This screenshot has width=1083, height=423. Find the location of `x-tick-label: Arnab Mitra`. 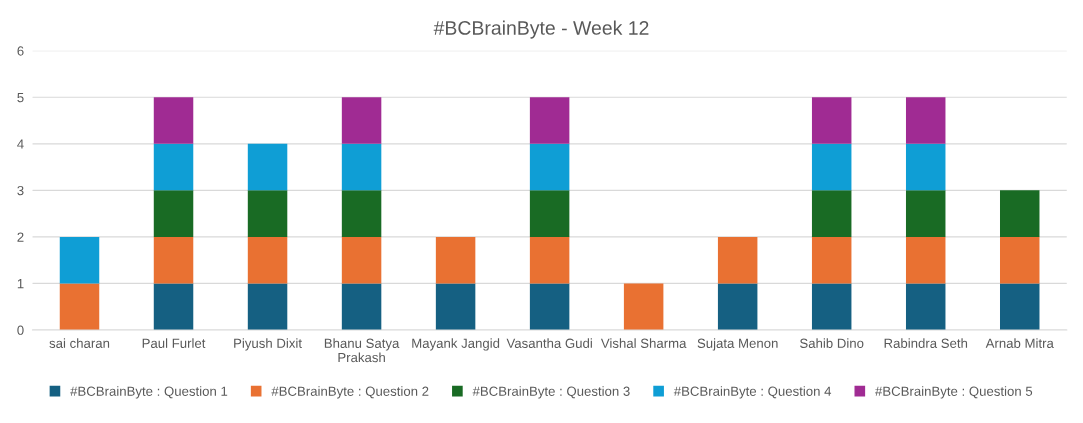

x-tick-label: Arnab Mitra is located at coordinates (1019, 343).